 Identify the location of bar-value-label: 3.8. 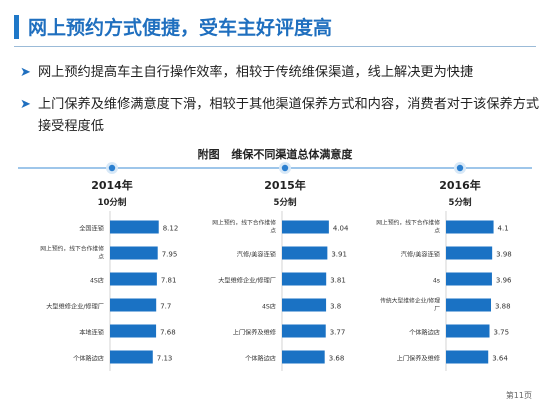
(335, 307).